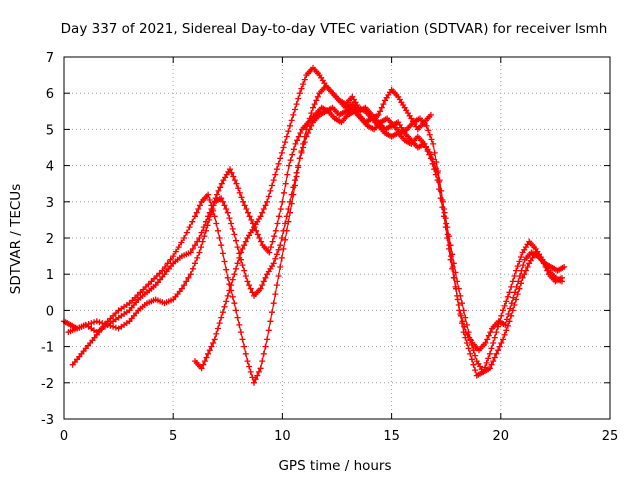 The height and width of the screenshot is (480, 640). Describe the element at coordinates (50, 275) in the screenshot. I see `y-tick-label: 1` at that location.